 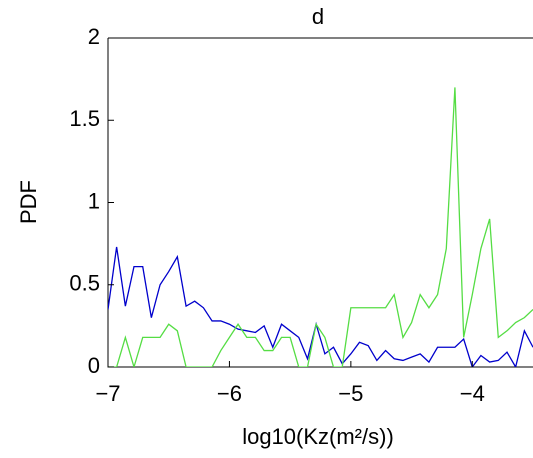 I want to click on chart-title: d, so click(x=318, y=16).